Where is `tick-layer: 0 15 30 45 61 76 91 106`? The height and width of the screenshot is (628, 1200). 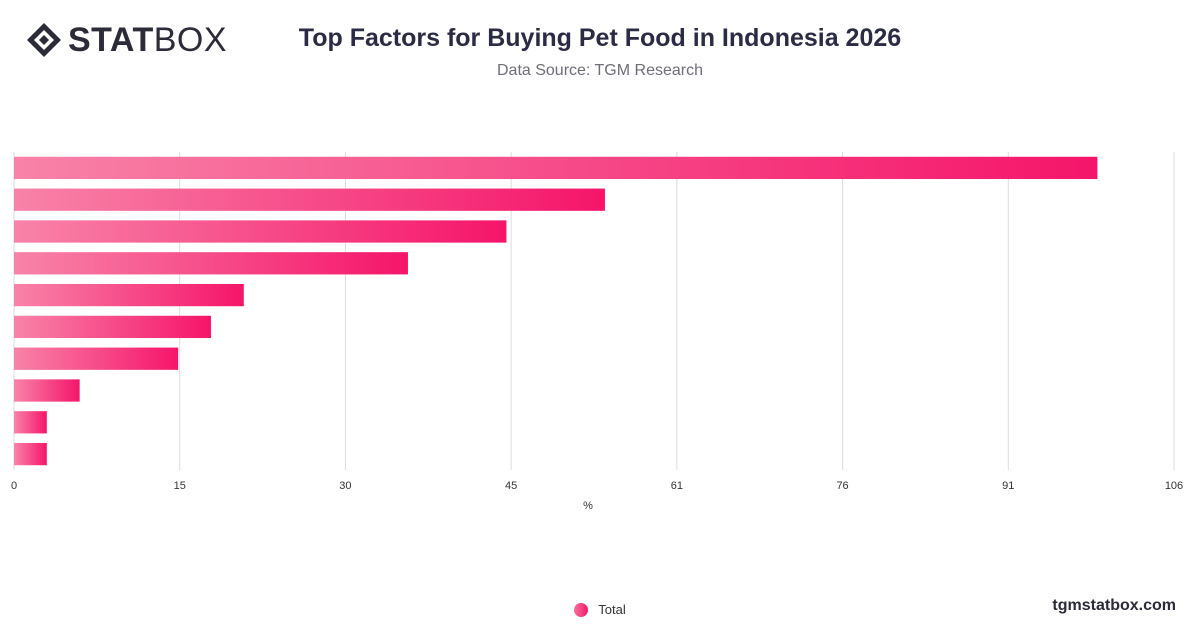 tick-layer: 0 15 30 45 61 76 91 106 is located at coordinates (597, 486).